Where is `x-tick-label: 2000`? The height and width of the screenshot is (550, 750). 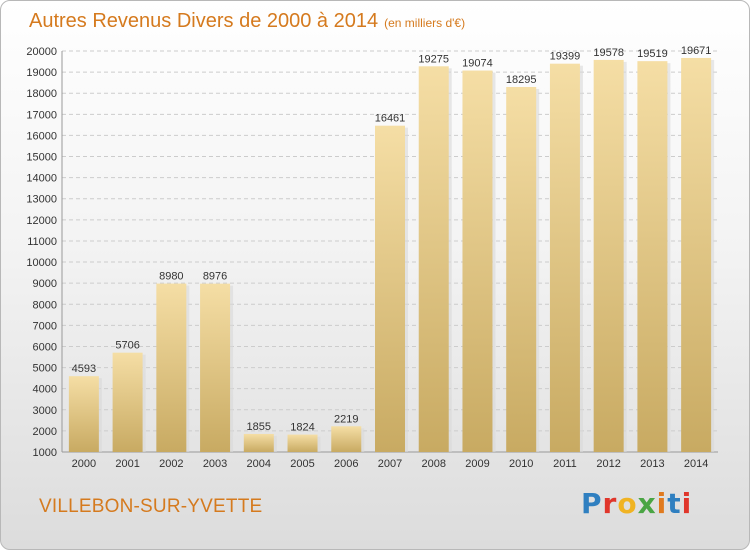
x-tick-label: 2000 is located at coordinates (84, 464).